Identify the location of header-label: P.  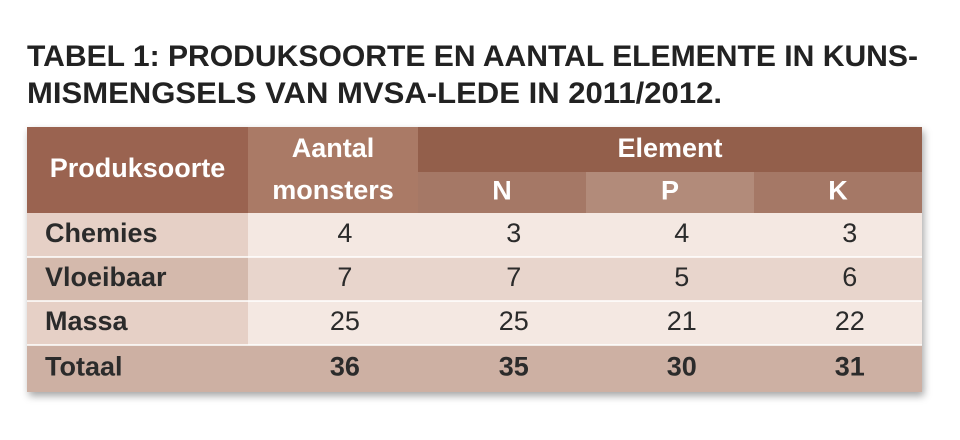
(670, 191).